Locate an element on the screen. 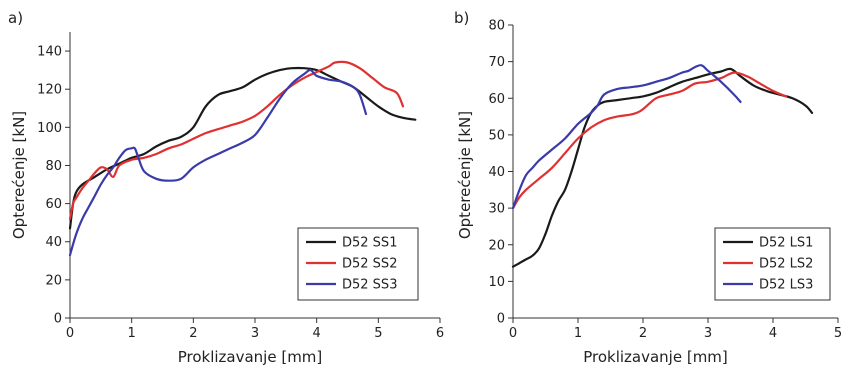  panel-label: b) is located at coordinates (461, 18).